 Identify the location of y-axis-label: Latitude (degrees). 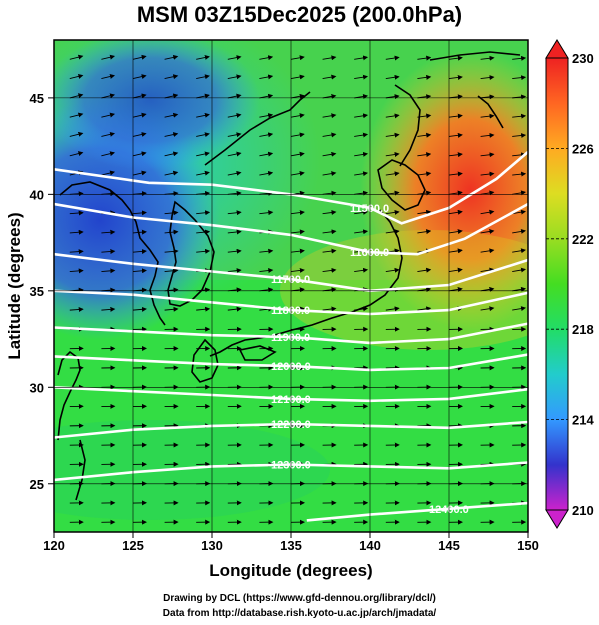
(14, 285).